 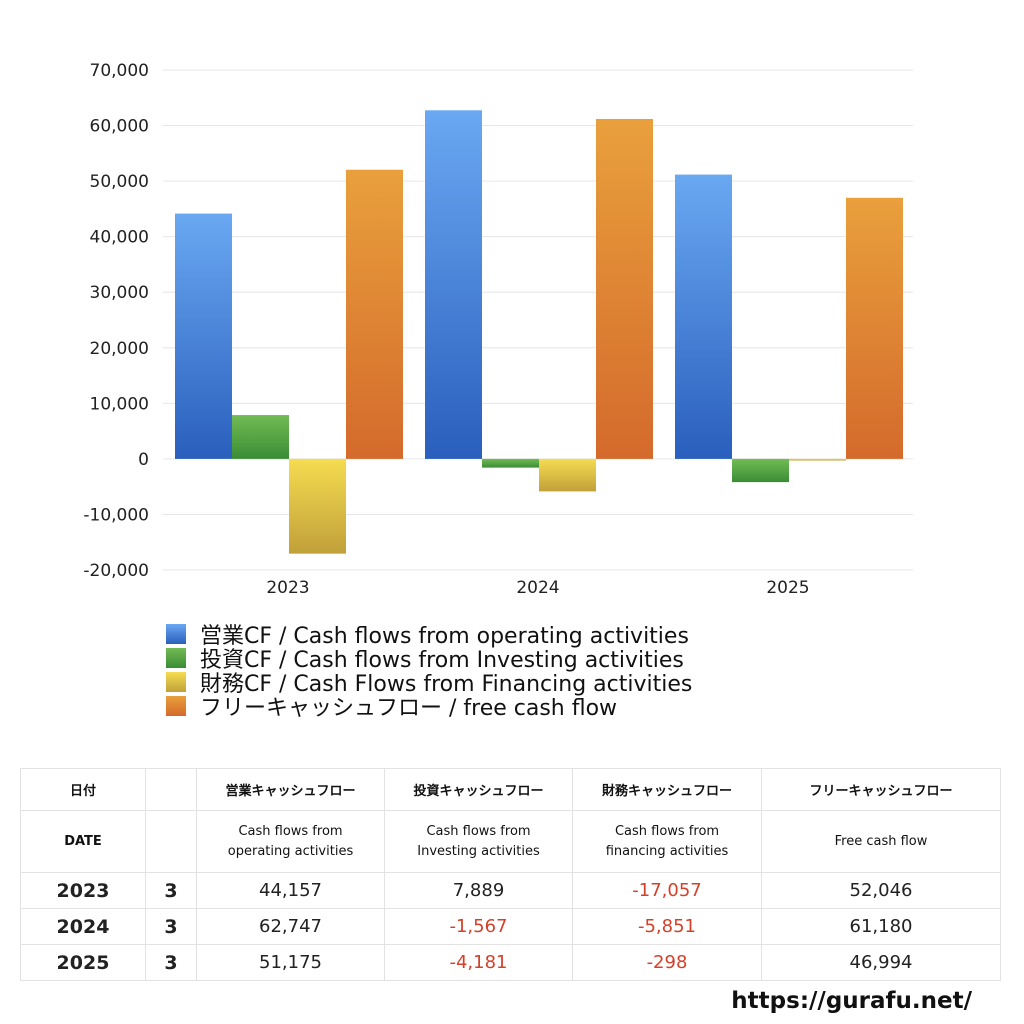 I want to click on y-tick-label: 40,000, so click(x=119, y=238).